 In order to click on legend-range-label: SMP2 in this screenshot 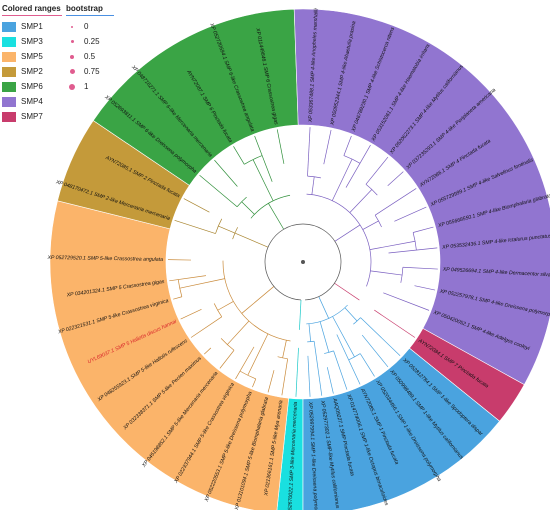, I will do `click(32, 71)`.